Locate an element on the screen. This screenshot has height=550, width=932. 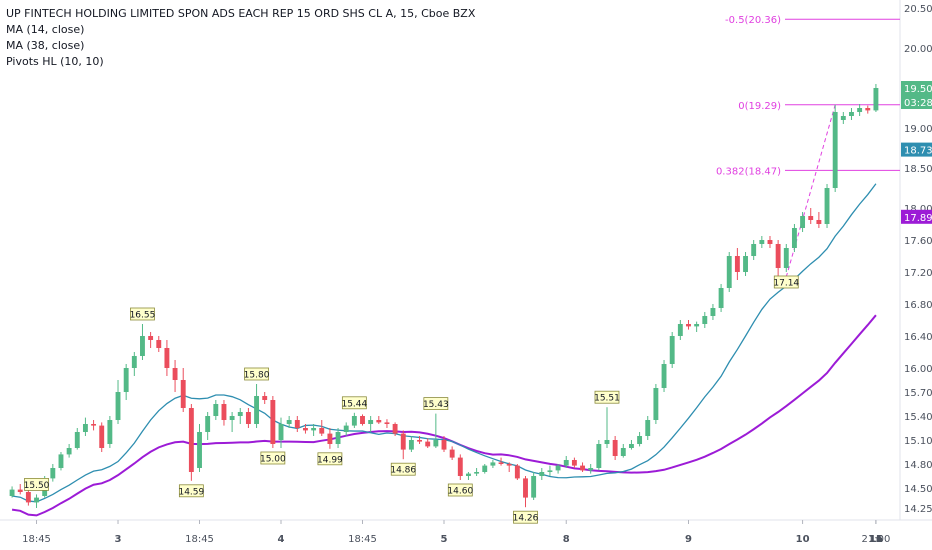
fib-label: -0.5(20.36) is located at coordinates (753, 20).